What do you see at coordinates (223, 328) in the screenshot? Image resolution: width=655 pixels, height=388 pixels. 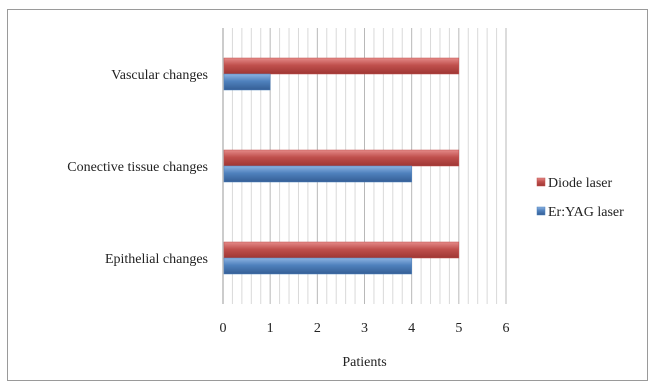 I see `x-tick-label: 0` at bounding box center [223, 328].